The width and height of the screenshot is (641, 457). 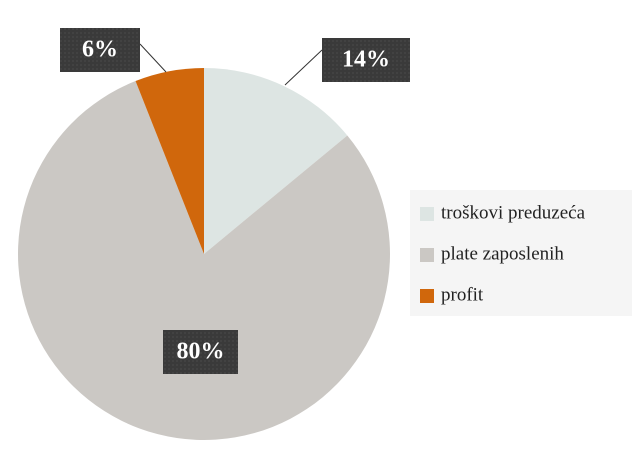 What do you see at coordinates (462, 294) in the screenshot?
I see `legend-label: profit` at bounding box center [462, 294].